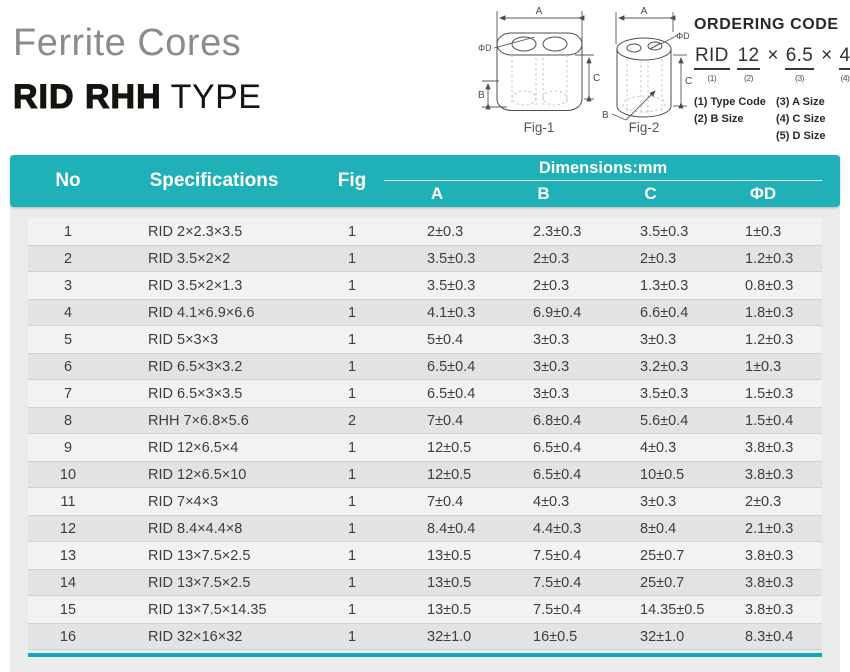 The height and width of the screenshot is (672, 850). What do you see at coordinates (801, 119) in the screenshot?
I see `legend-item: (4) C Size` at bounding box center [801, 119].